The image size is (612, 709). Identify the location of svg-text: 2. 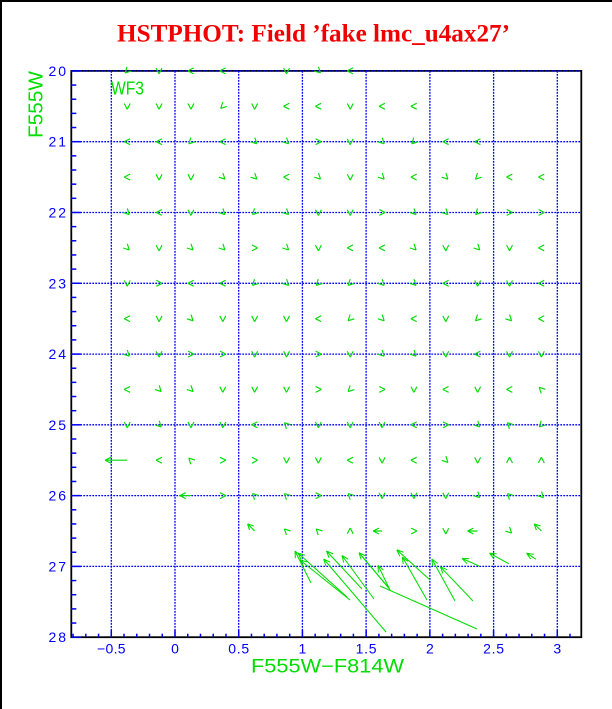
(430, 649).